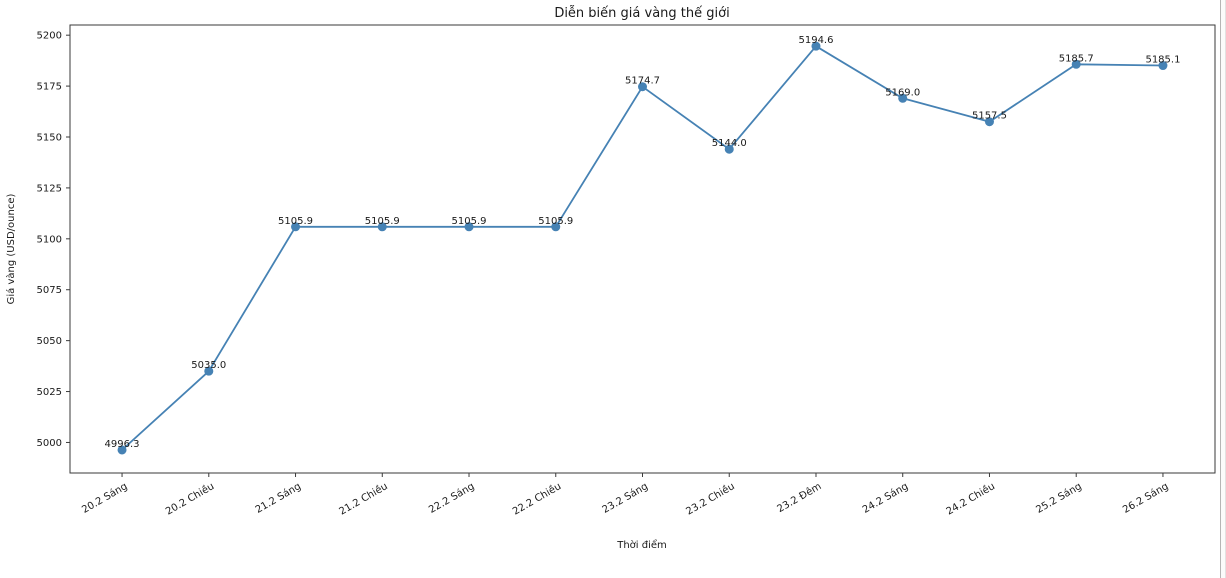 The image size is (1226, 578). I want to click on y-axis-label: Giá vàng (USD/ounce), so click(11, 249).